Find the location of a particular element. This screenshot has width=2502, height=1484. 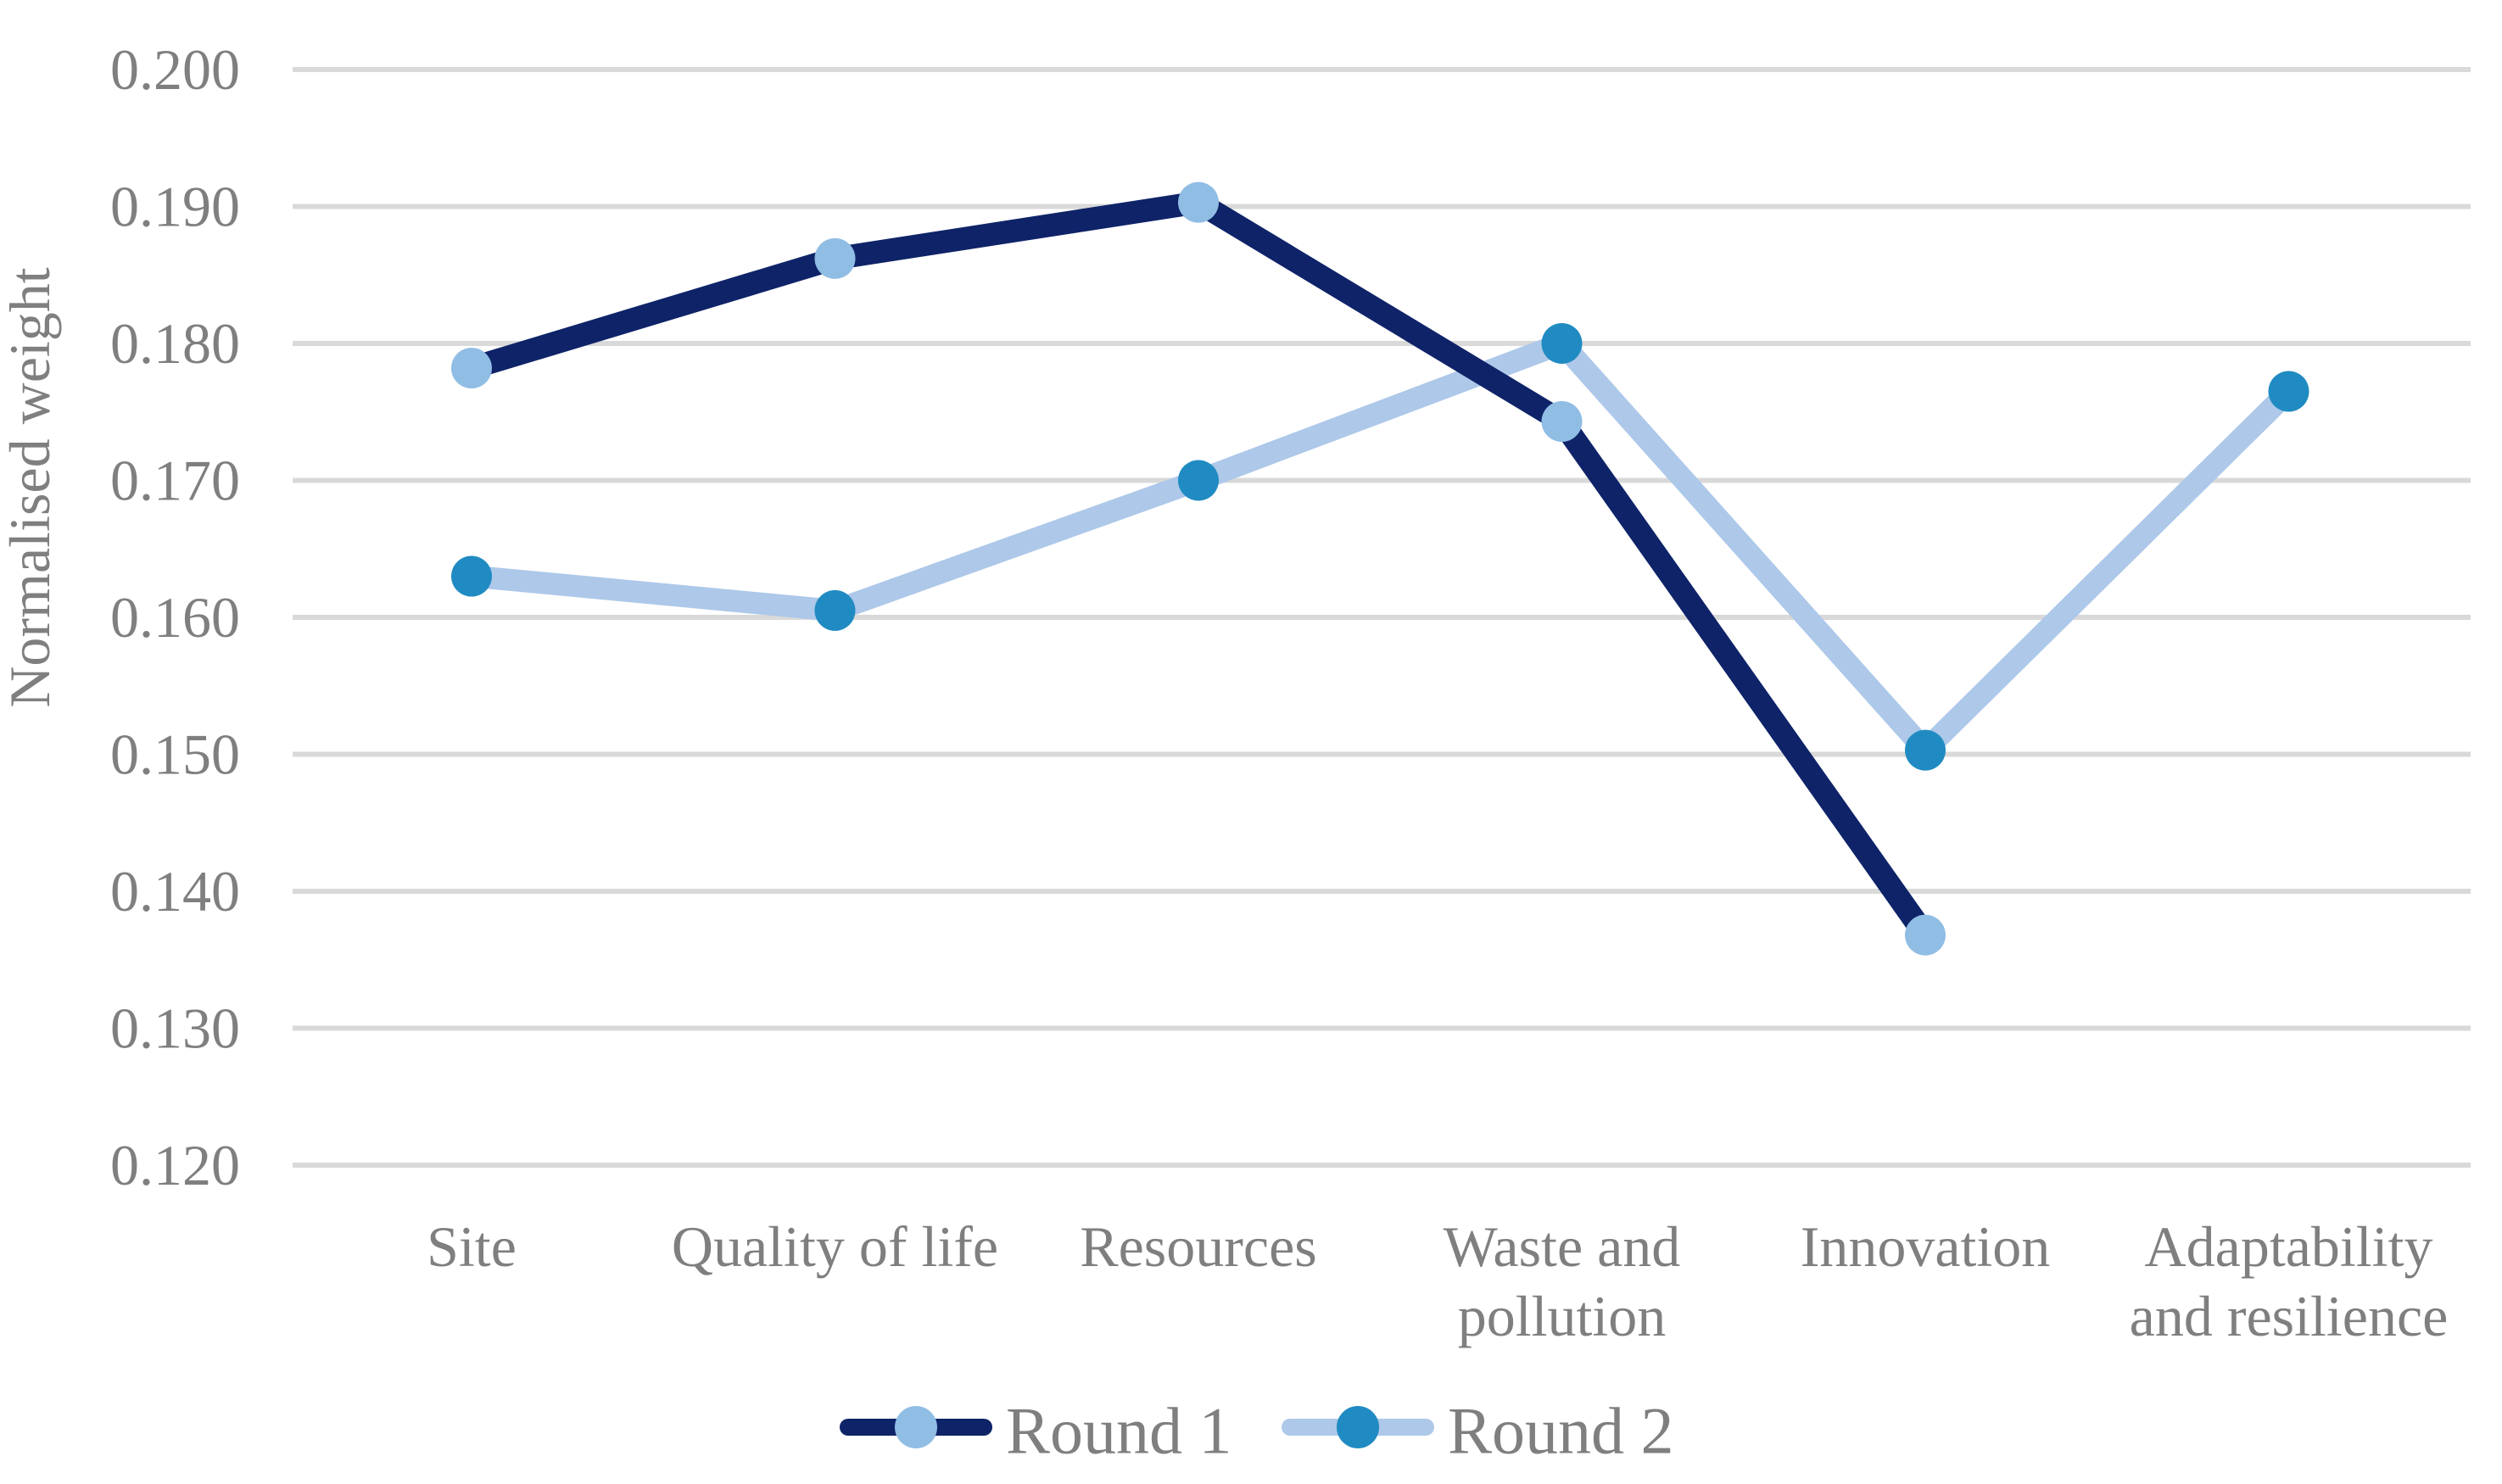

x-axis-label: and resilience is located at coordinates (2289, 1316).